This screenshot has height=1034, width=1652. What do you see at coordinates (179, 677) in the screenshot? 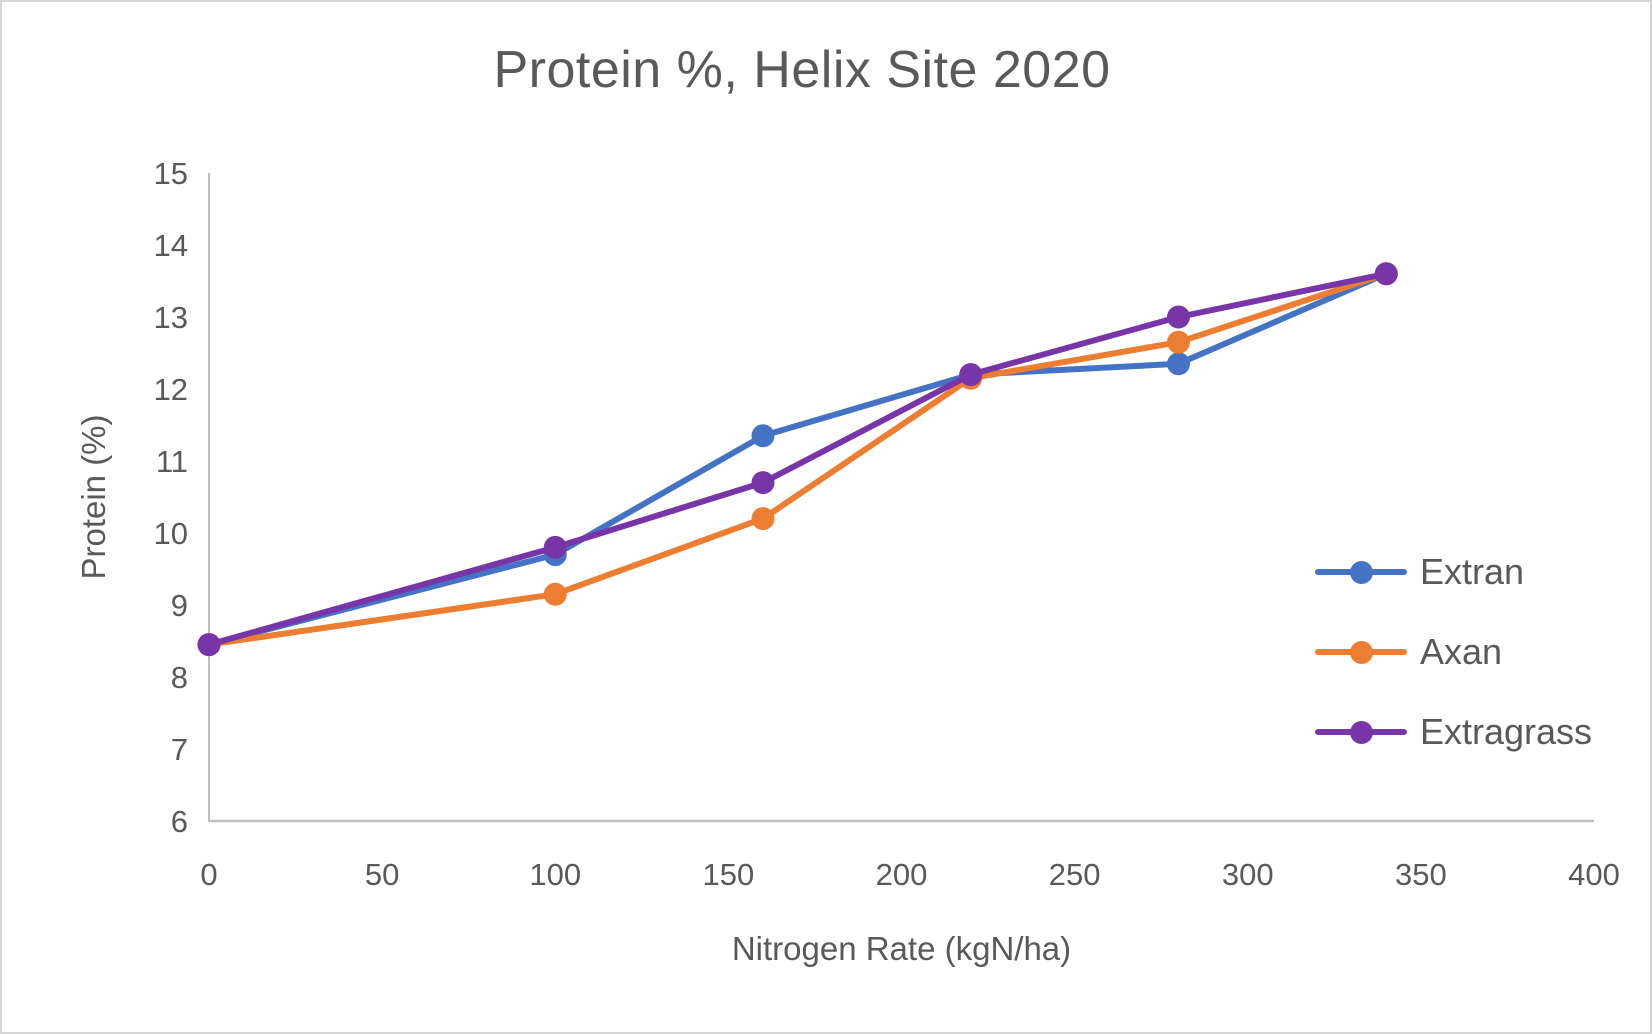
I see `y-tick-label: 8` at bounding box center [179, 677].